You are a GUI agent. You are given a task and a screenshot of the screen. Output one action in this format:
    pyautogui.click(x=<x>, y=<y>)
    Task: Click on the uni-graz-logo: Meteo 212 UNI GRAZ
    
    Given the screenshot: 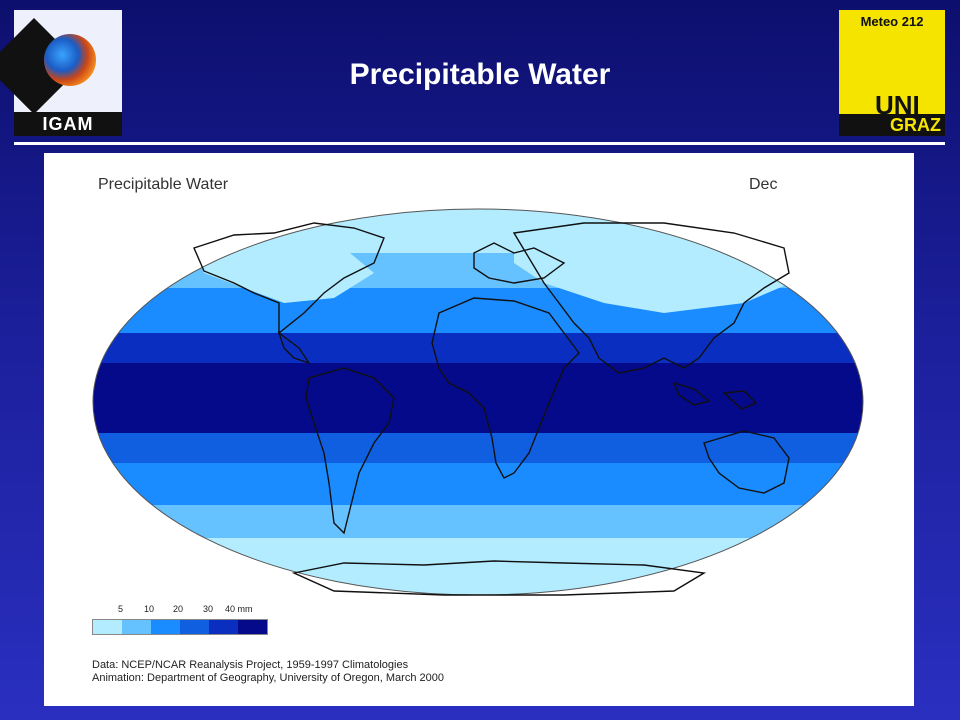 What is the action you would take?
    pyautogui.click(x=892, y=73)
    